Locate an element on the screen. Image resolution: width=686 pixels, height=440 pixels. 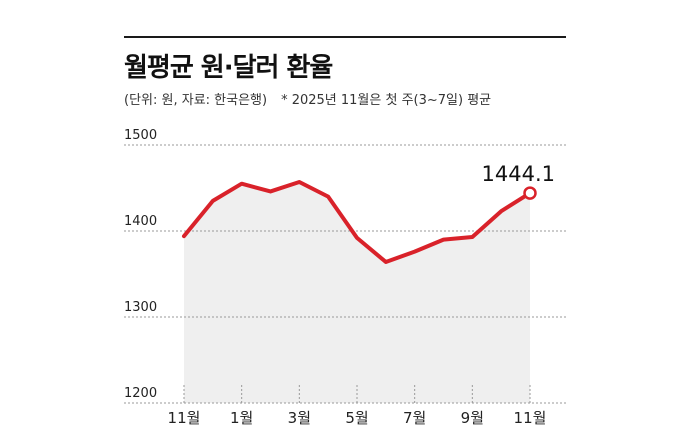
y-tick-label: 1500 is located at coordinates (140, 135).